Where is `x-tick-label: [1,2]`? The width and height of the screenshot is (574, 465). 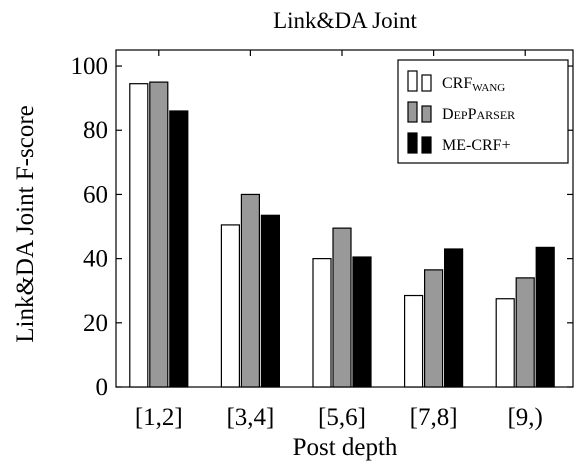 x-tick-label: [1,2] is located at coordinates (159, 417).